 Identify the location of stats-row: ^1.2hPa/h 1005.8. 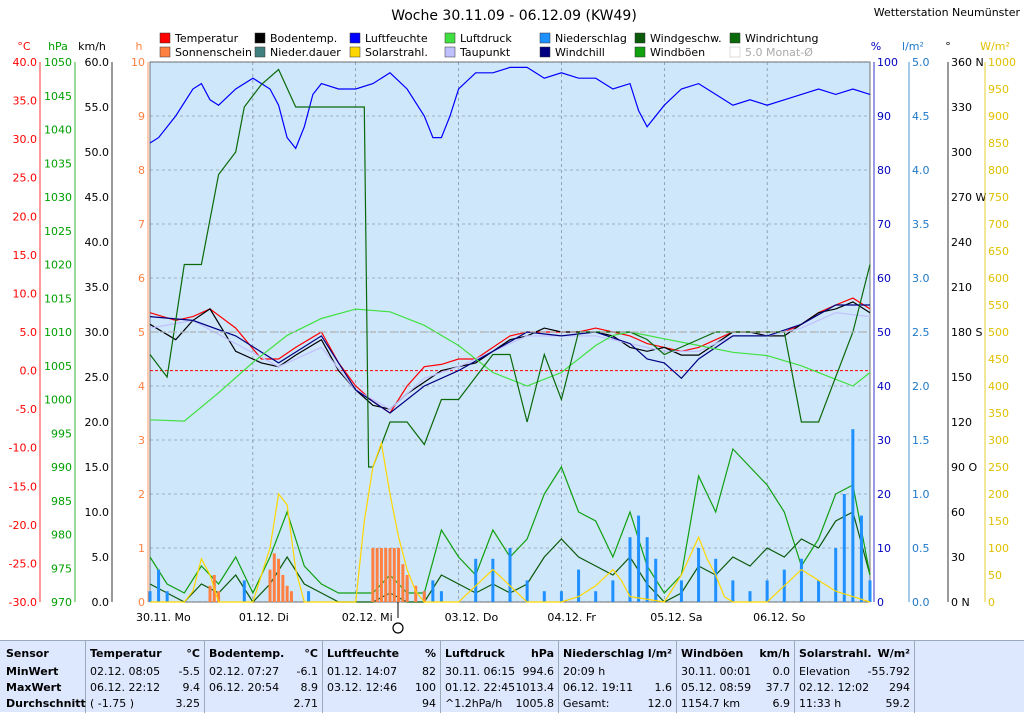
(499, 704).